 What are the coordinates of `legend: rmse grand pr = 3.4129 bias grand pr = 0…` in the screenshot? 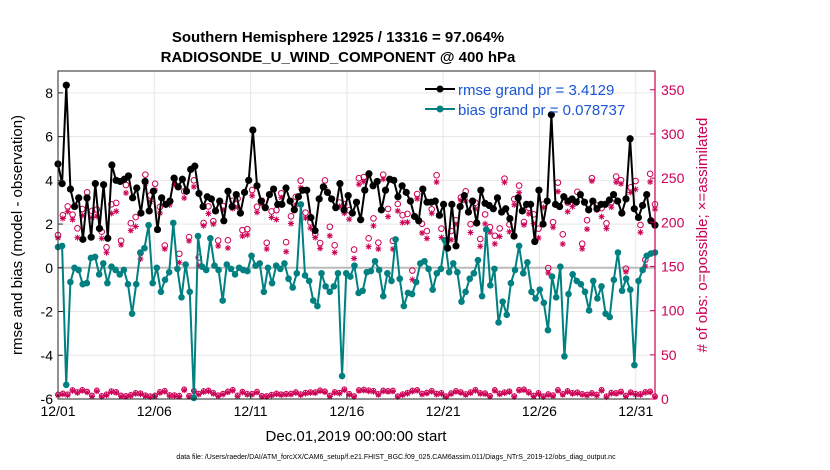 It's located at (525, 100).